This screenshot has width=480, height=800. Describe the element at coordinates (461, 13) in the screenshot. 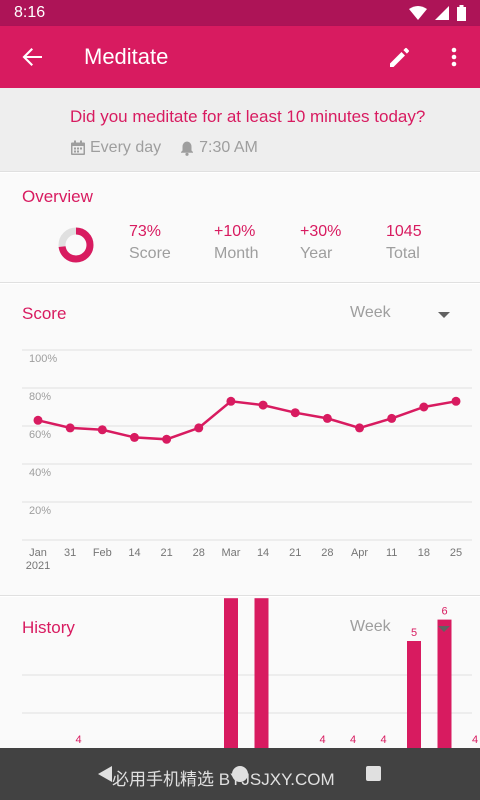

I see `battery-icon` at that location.